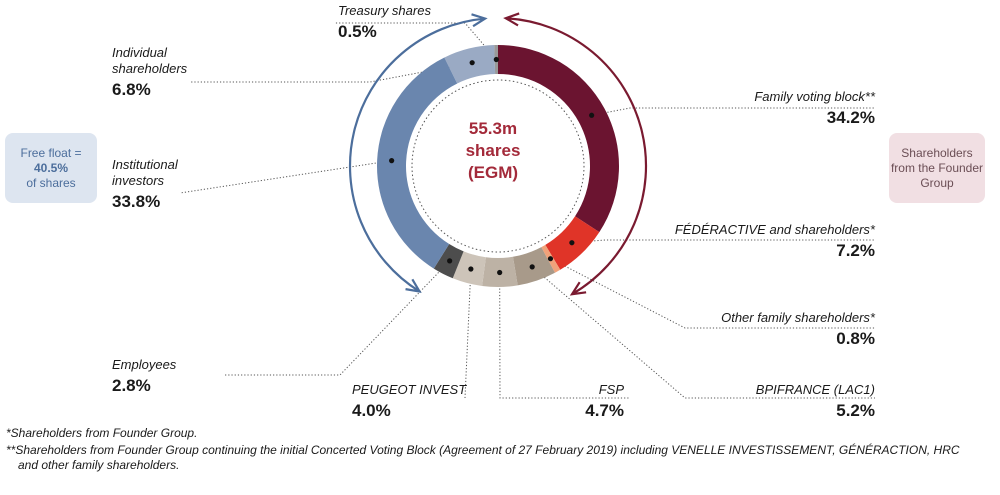 Image resolution: width=1000 pixels, height=495 pixels. I want to click on slice-value: 4.0%, so click(371, 410).